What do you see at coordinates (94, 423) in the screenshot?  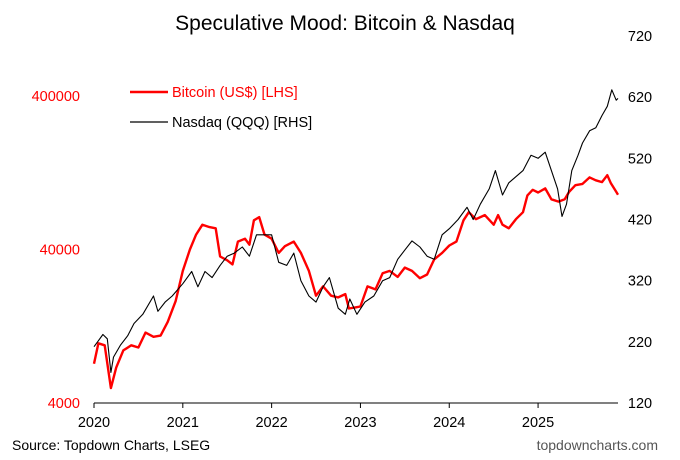 I see `x-tick-label: 2020` at bounding box center [94, 423].